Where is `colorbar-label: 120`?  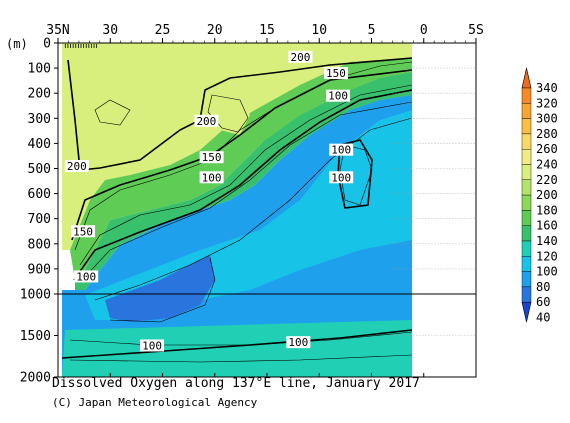
colorbar-label: 120 is located at coordinates (547, 256).